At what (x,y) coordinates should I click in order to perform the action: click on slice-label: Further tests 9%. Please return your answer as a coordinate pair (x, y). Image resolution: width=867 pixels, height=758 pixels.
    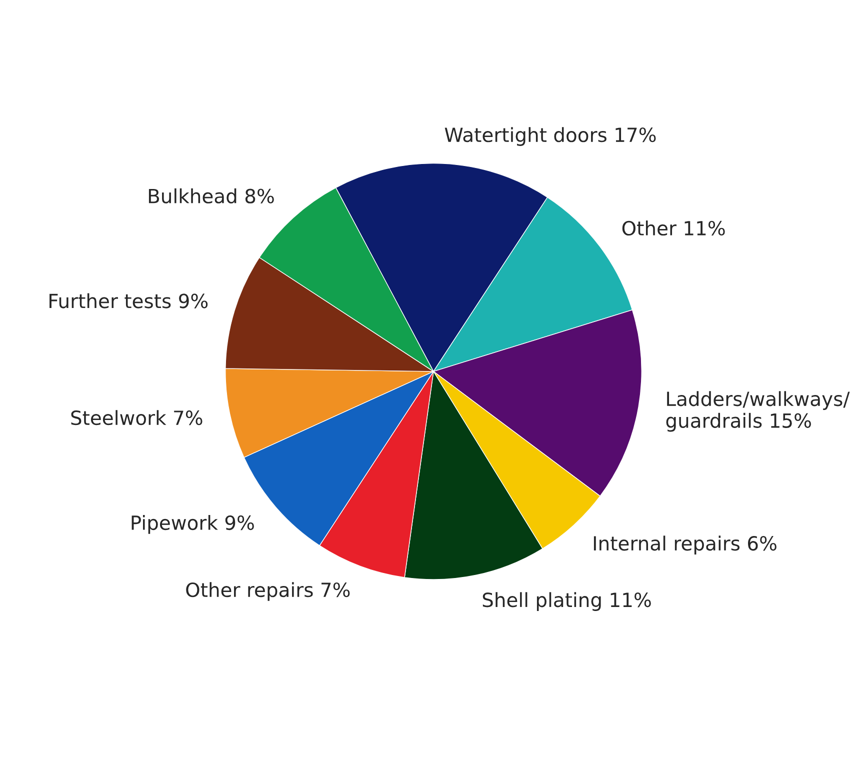
    Looking at the image, I should click on (129, 300).